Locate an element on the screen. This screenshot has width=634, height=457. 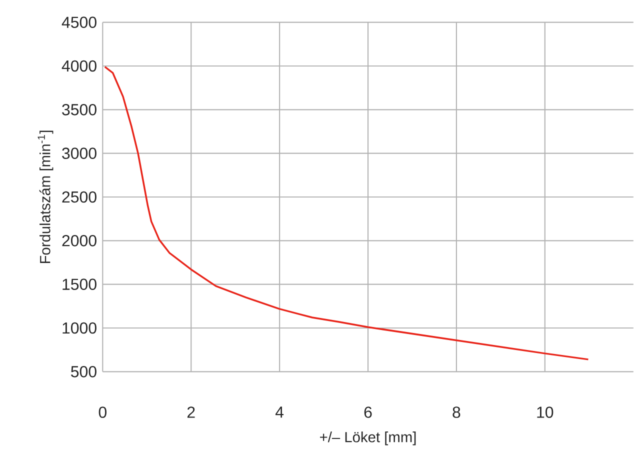
y-tick-label: 2000 is located at coordinates (79, 240).